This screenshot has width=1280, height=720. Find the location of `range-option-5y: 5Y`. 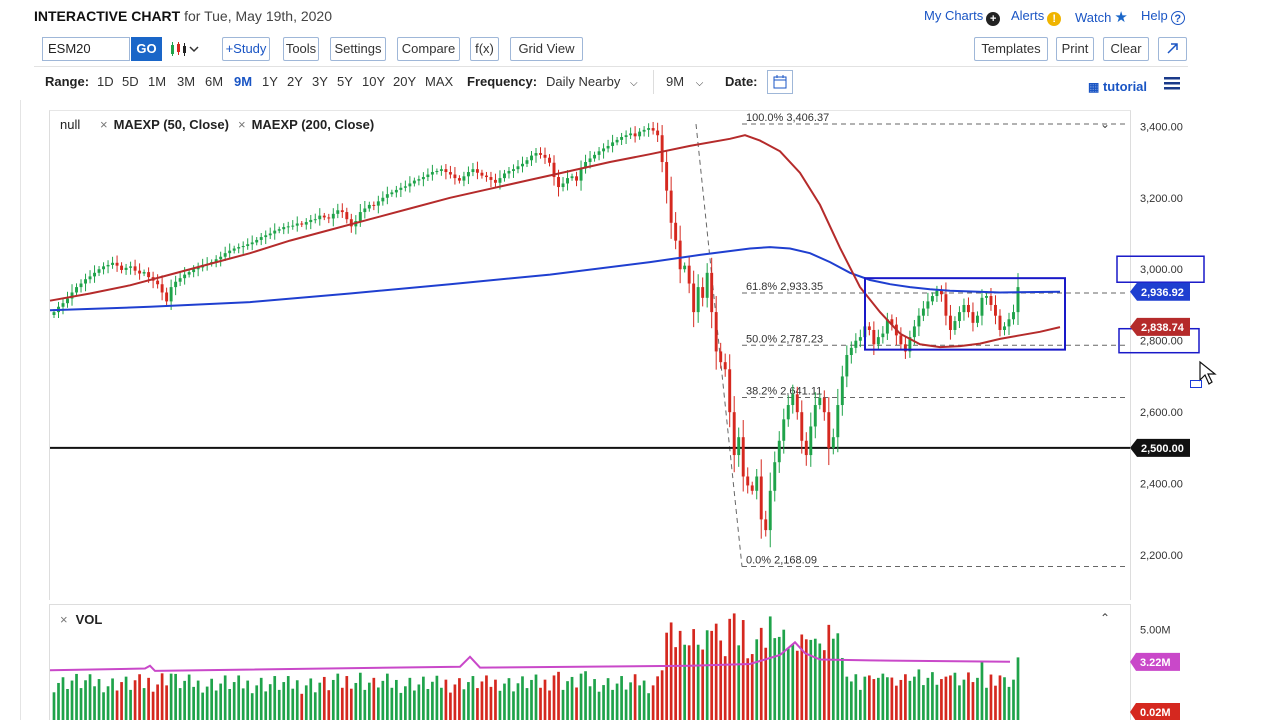

range-option-5y: 5Y is located at coordinates (345, 81).